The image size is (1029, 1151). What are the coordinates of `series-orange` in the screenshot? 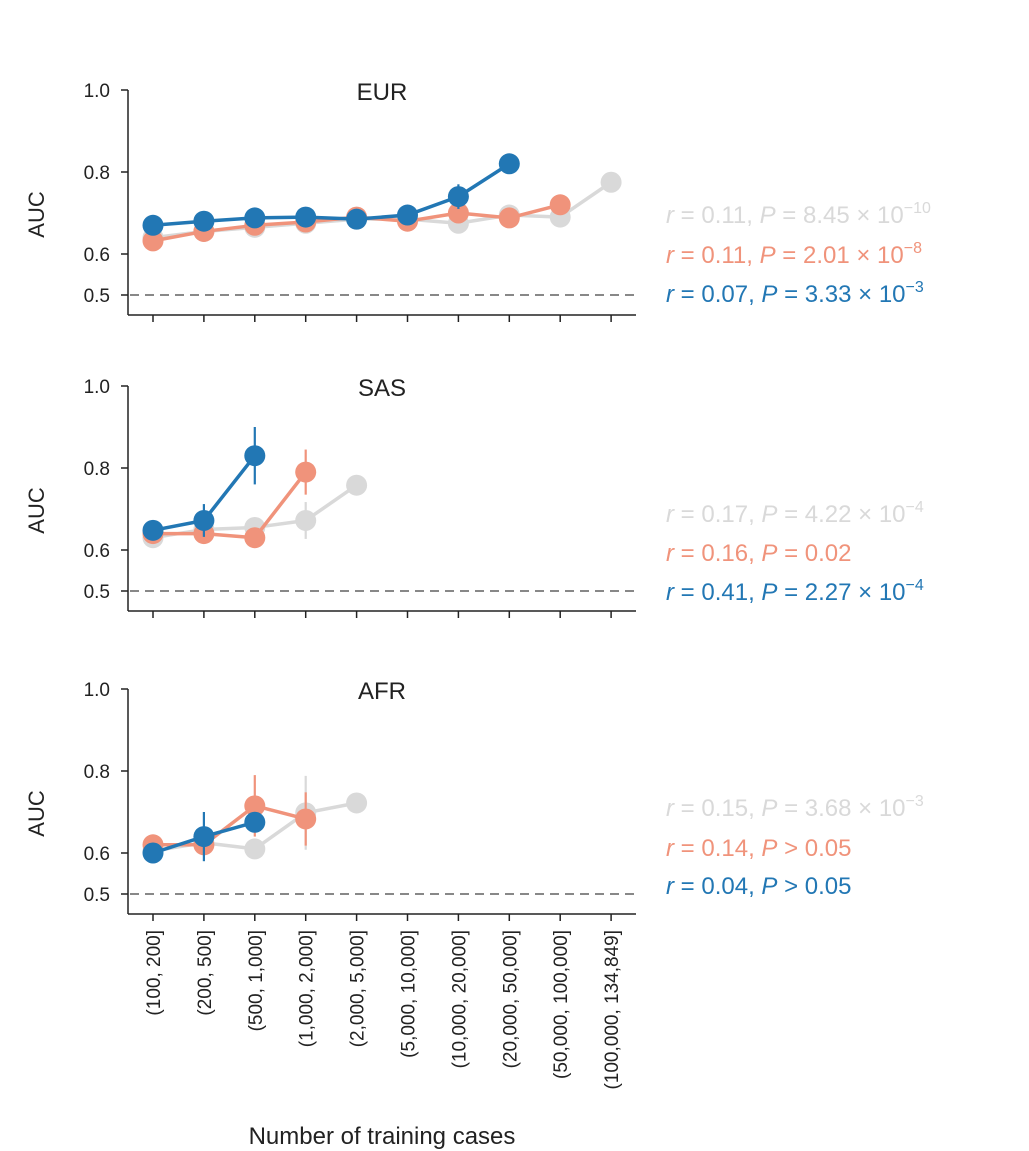 It's located at (229, 815).